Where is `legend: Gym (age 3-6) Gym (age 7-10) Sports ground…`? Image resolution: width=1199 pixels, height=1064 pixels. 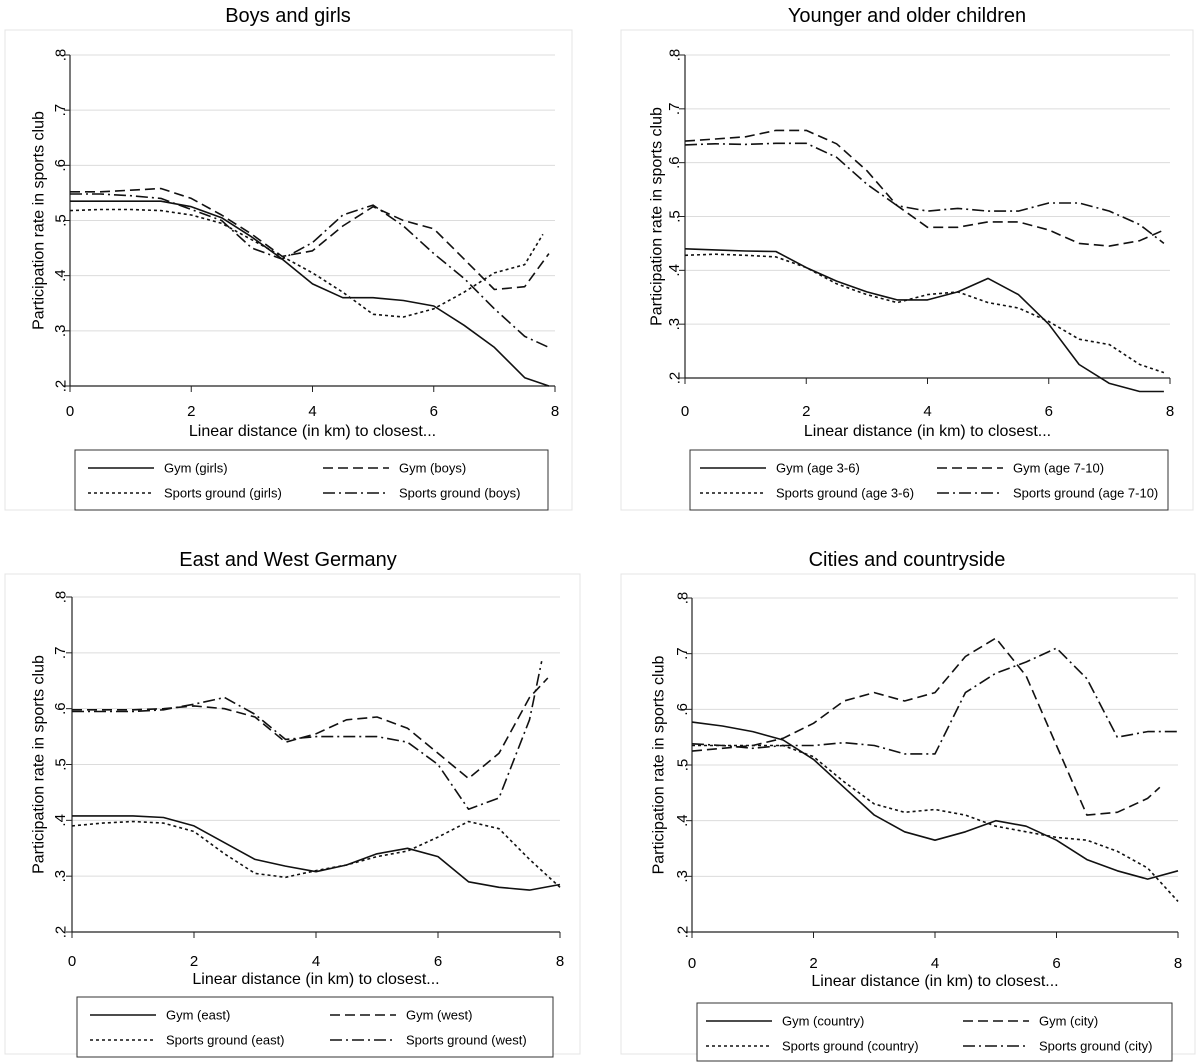 legend: Gym (age 3-6) Gym (age 7-10) Sports ground… is located at coordinates (929, 480).